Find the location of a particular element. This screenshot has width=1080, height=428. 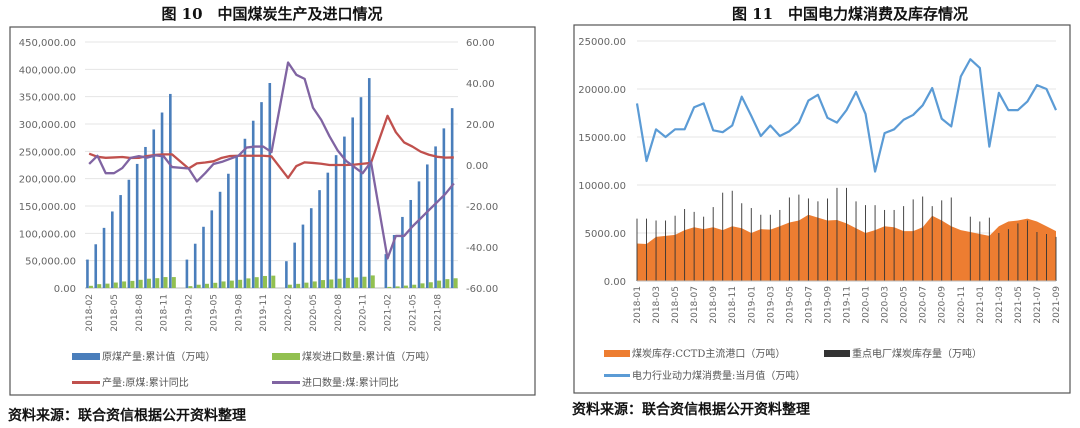

legend-swatch-plant-inventory is located at coordinates (837, 353).